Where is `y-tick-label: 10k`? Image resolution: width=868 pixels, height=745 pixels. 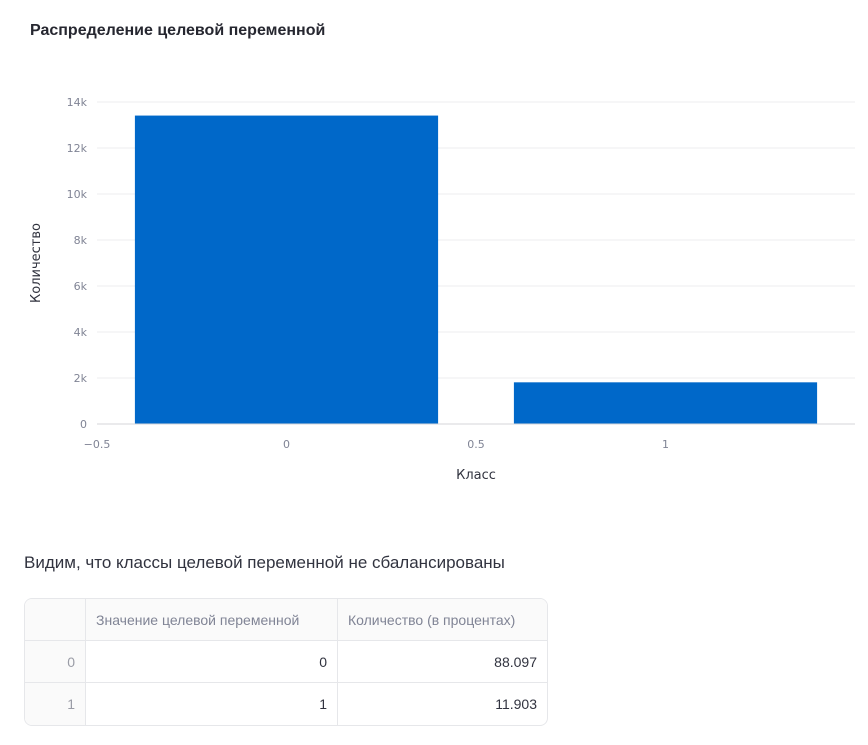
y-tick-label: 10k is located at coordinates (77, 194).